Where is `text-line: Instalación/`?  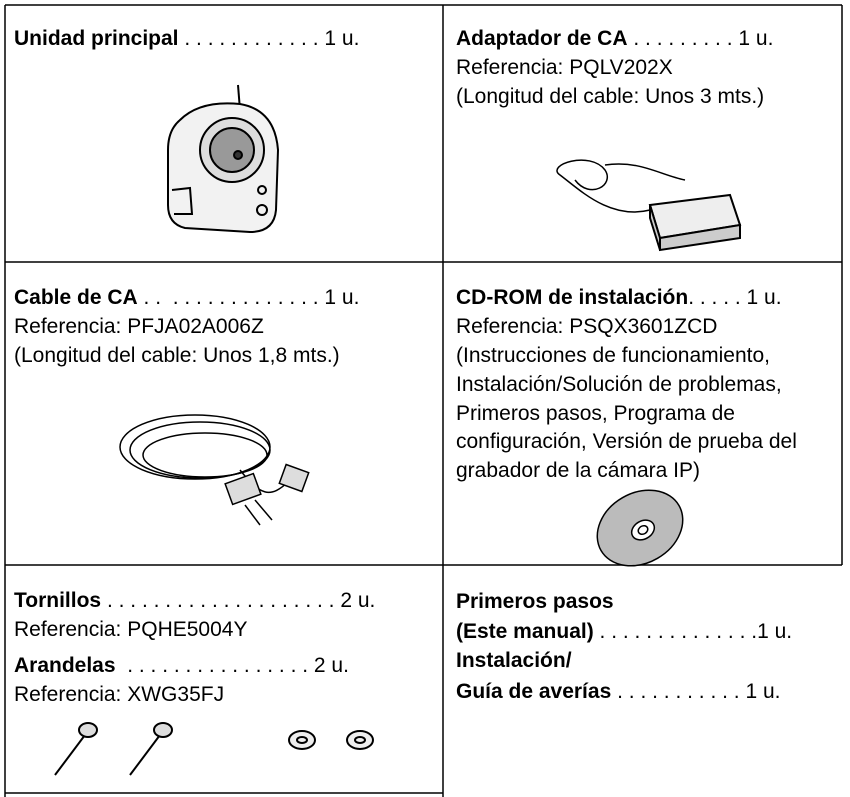
text-line: Instalación/ is located at coordinates (514, 661).